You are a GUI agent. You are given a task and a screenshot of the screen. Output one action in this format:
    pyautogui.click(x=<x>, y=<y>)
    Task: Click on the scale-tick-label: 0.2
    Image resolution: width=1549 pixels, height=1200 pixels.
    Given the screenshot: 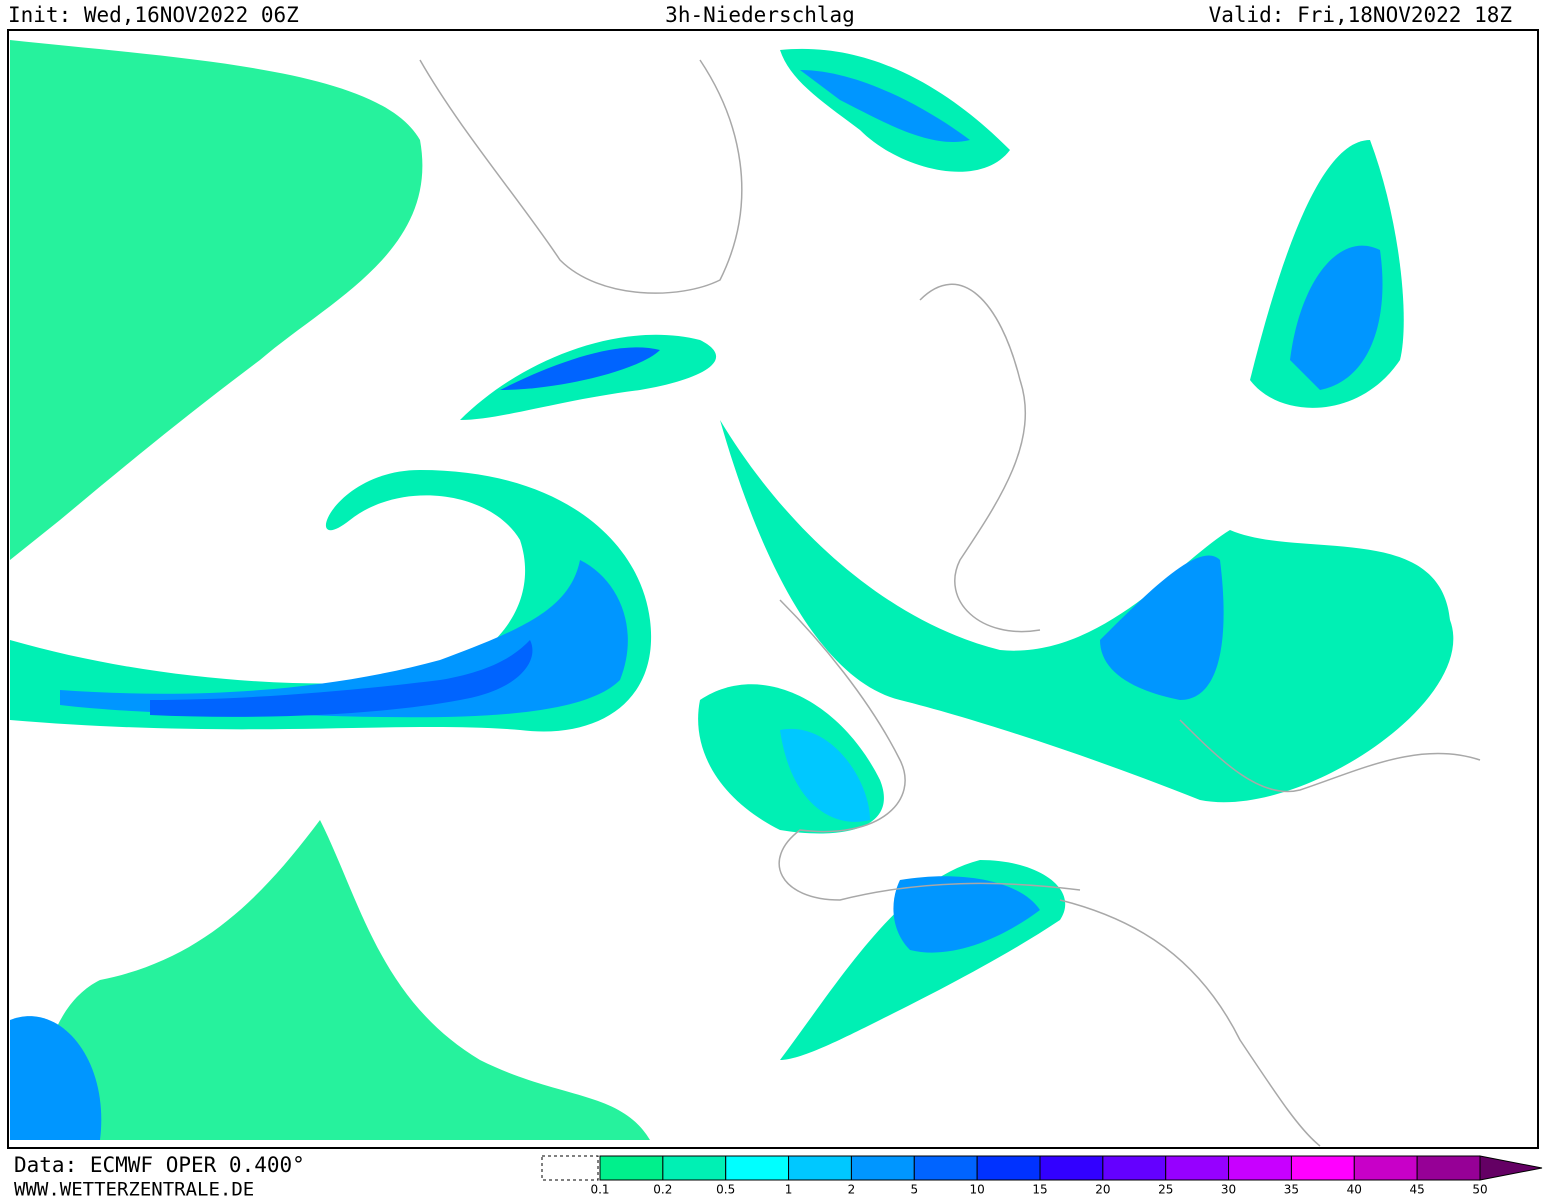 What is the action you would take?
    pyautogui.click(x=662, y=1190)
    